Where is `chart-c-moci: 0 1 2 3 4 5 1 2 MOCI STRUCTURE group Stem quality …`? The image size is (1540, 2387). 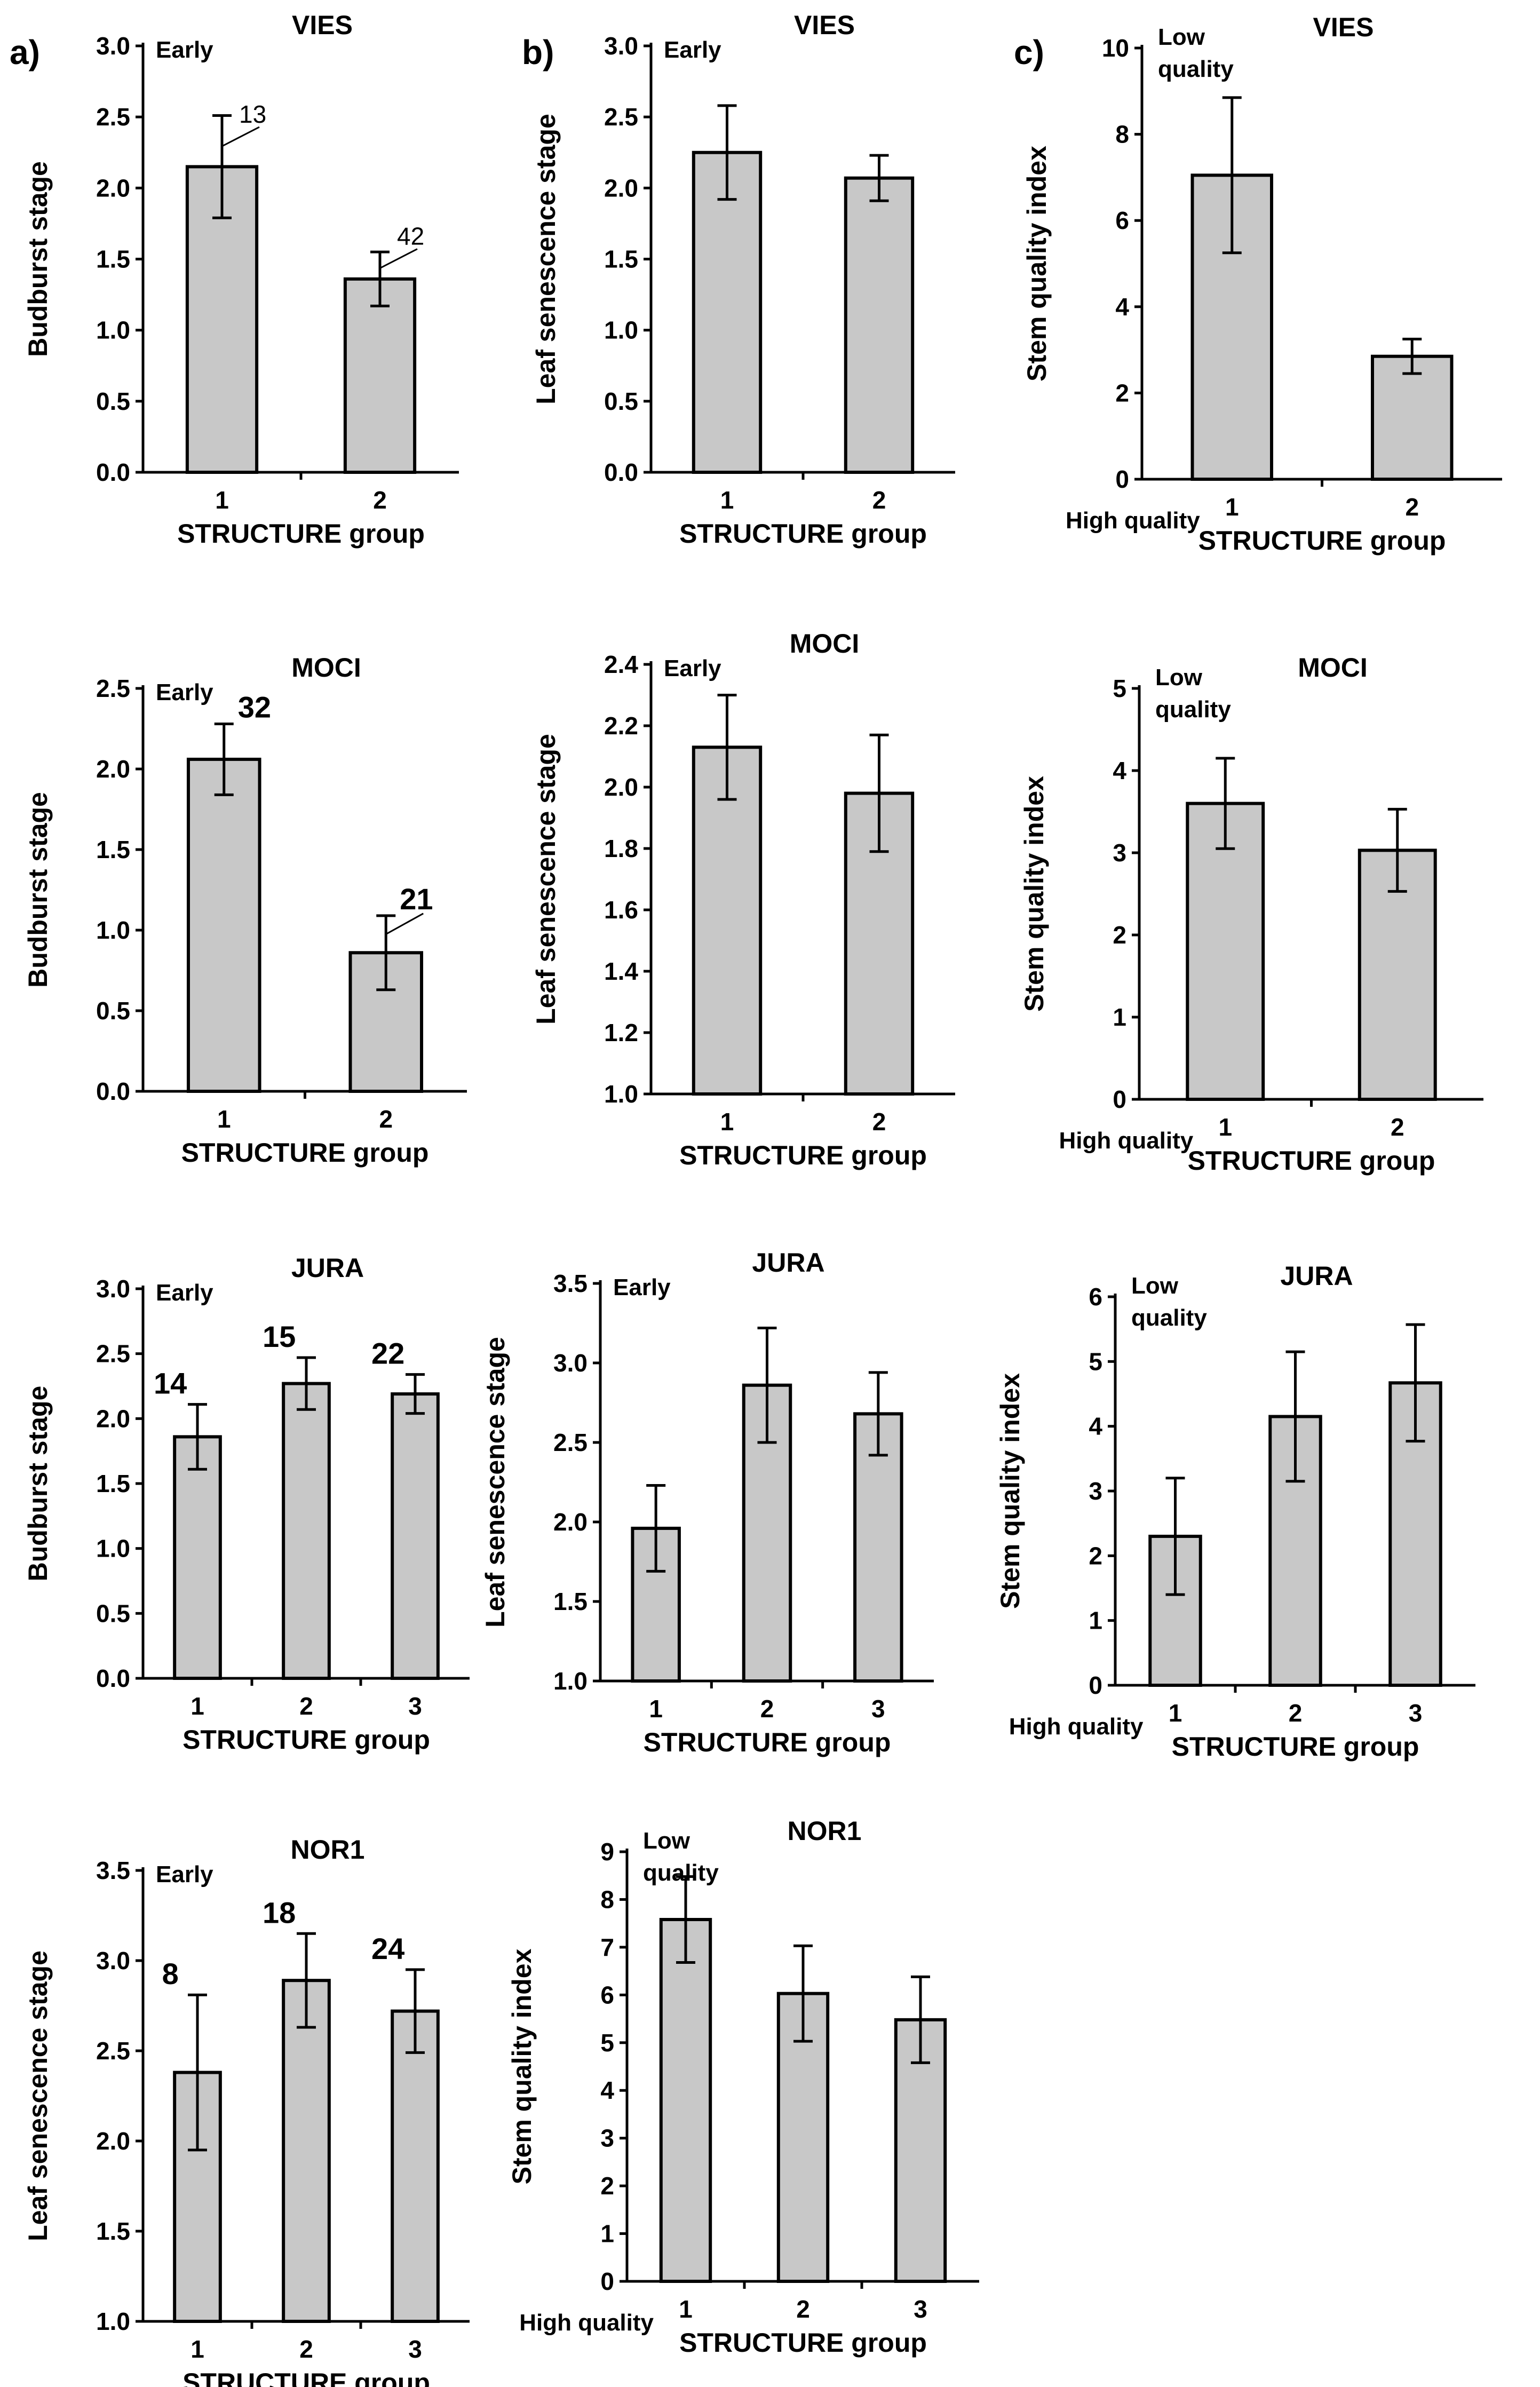 chart-c-moci: 0 1 2 3 4 5 1 2 MOCI STRUCTURE group Stem quality … is located at coordinates (1251, 914).